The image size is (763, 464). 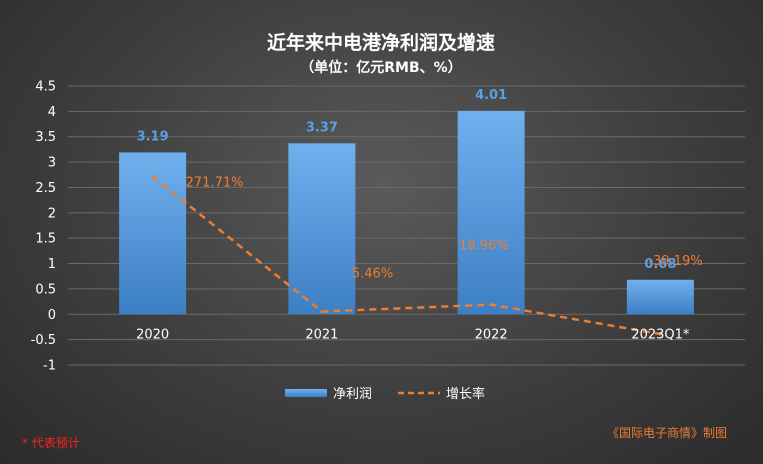 I want to click on y-tick-label: 4.5, so click(x=45, y=87).